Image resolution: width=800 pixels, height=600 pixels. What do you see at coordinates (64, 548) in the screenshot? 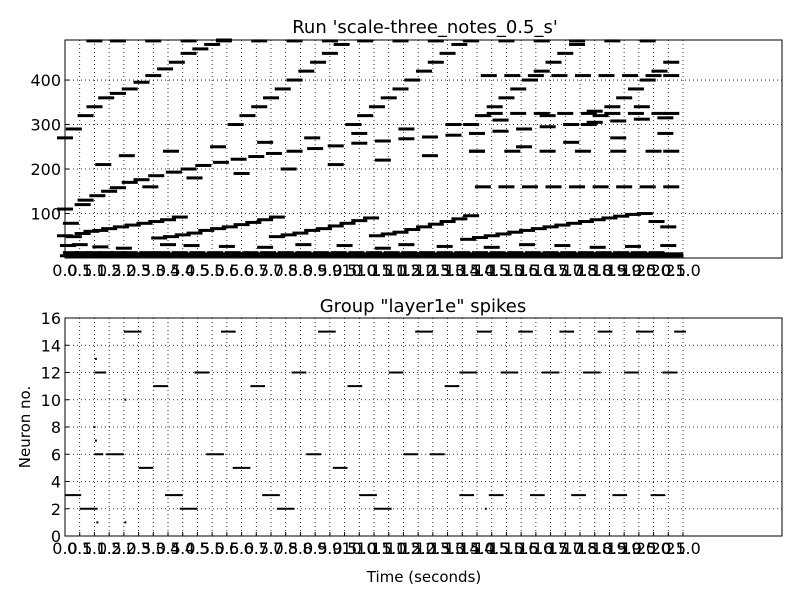
I see `x-tick-label: 0.0` at bounding box center [64, 548].